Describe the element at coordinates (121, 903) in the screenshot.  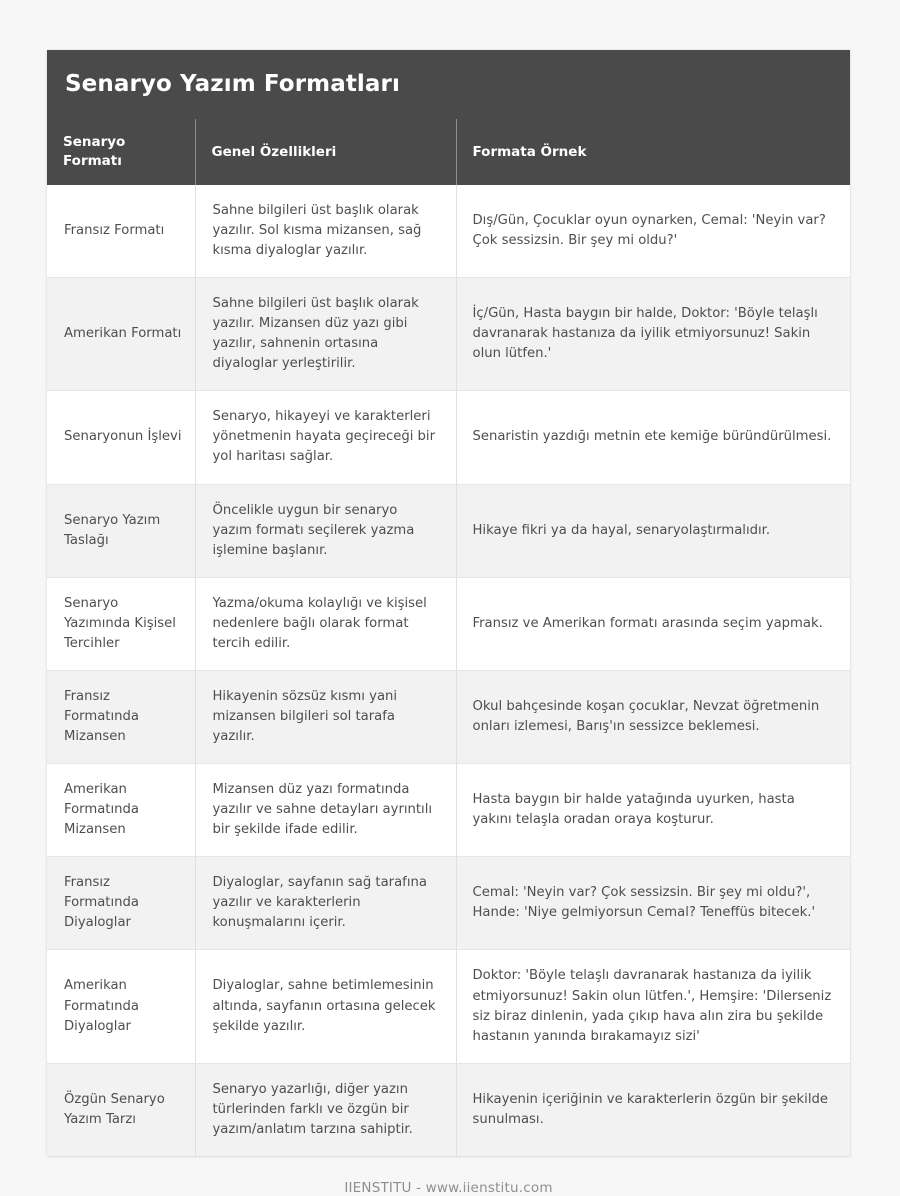
I see `cell-format-name: Fransız Formatında Diyaloglar` at that location.